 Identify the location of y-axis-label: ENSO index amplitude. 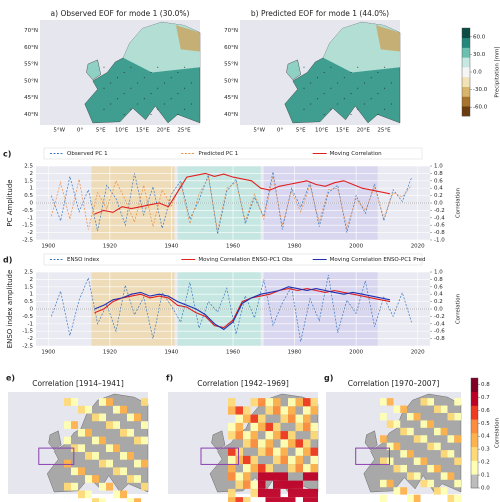
(10, 309).